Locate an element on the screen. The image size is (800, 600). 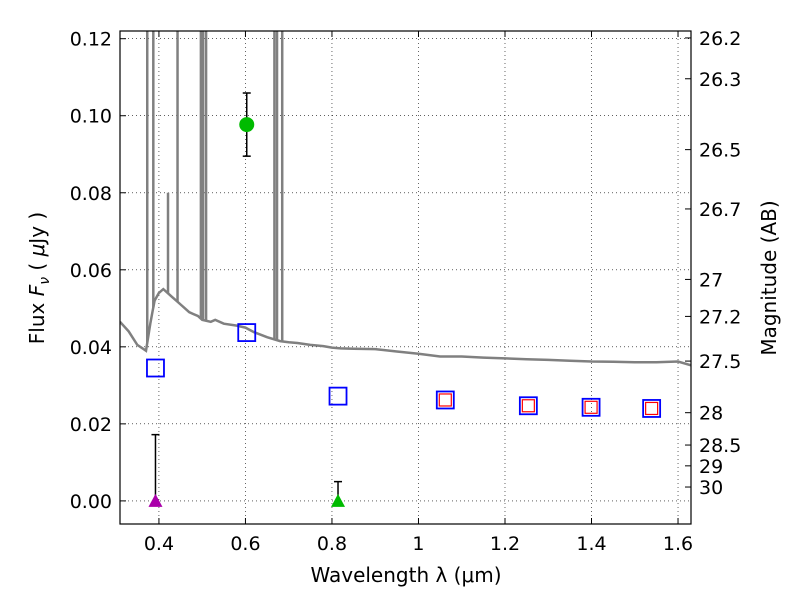
x-tick-label: 1.2 is located at coordinates (505, 544).